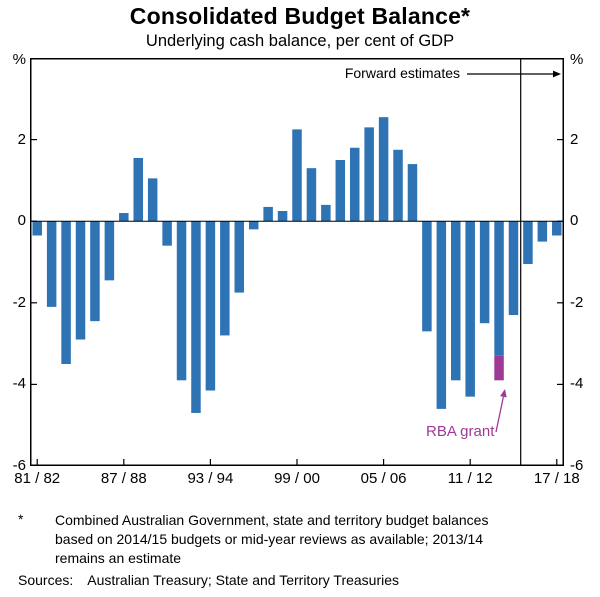 This screenshot has width=600, height=597. What do you see at coordinates (19, 302) in the screenshot?
I see `y-tick-label-left: -2` at bounding box center [19, 302].